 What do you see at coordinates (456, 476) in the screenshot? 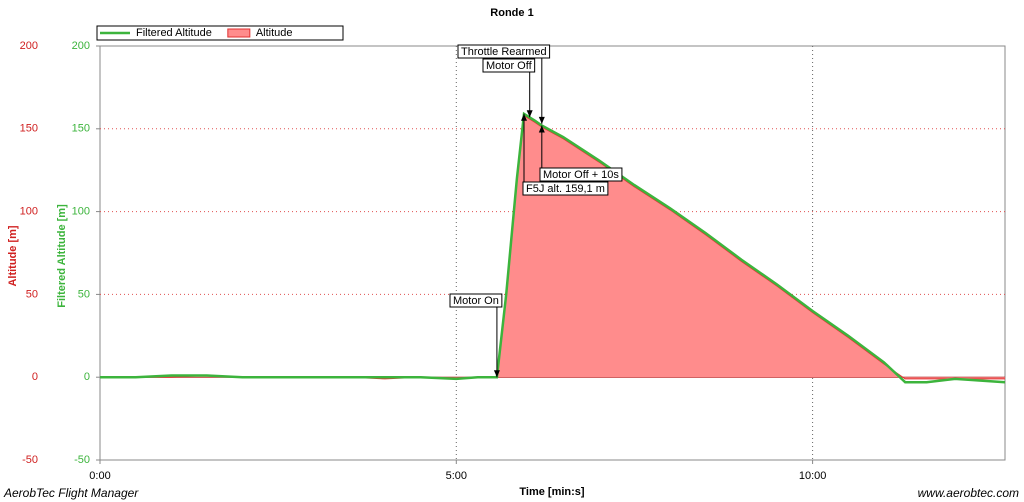
I see `x-tick-label: 5:00` at bounding box center [456, 476].